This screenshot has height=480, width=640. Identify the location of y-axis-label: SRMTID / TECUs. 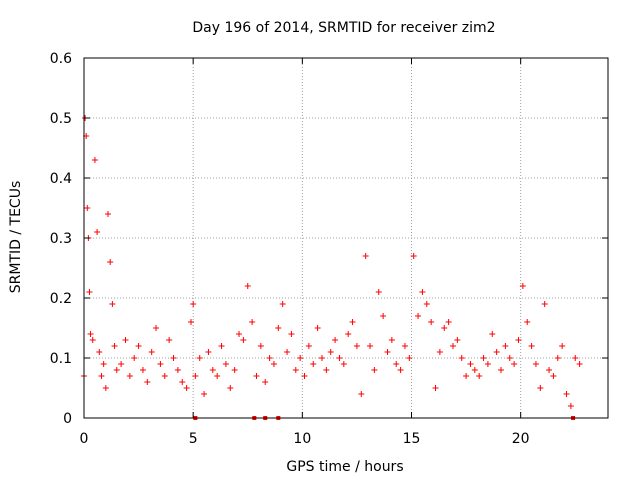
(16, 237).